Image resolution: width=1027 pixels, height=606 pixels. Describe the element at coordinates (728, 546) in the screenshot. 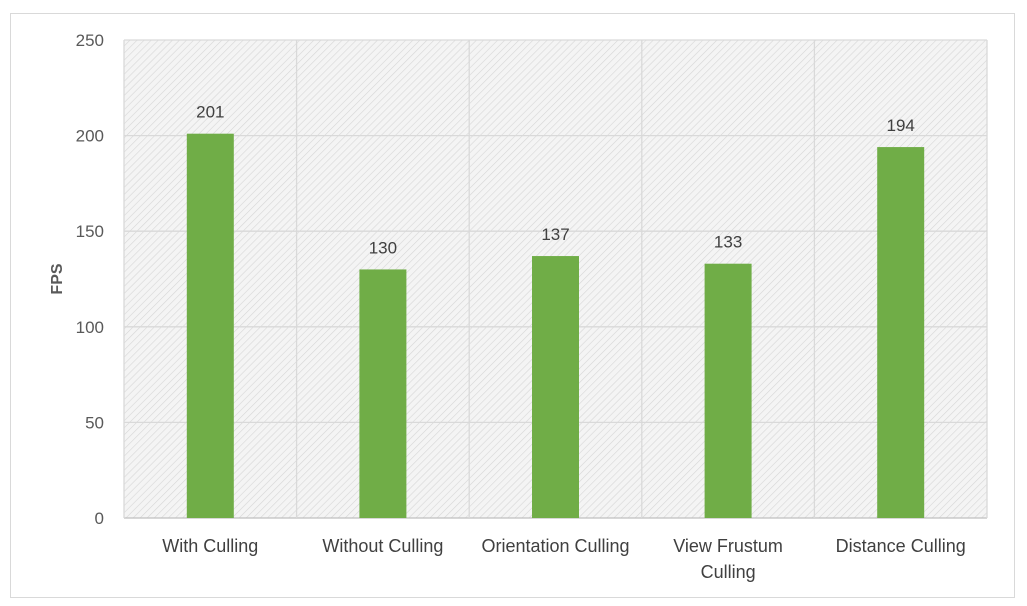

I see `x-category-label-line: View Frustum` at that location.